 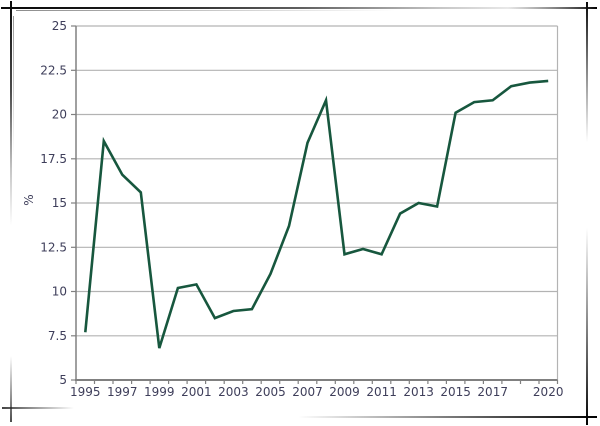 I want to click on y-tick-label: 12.5, so click(x=53, y=247).